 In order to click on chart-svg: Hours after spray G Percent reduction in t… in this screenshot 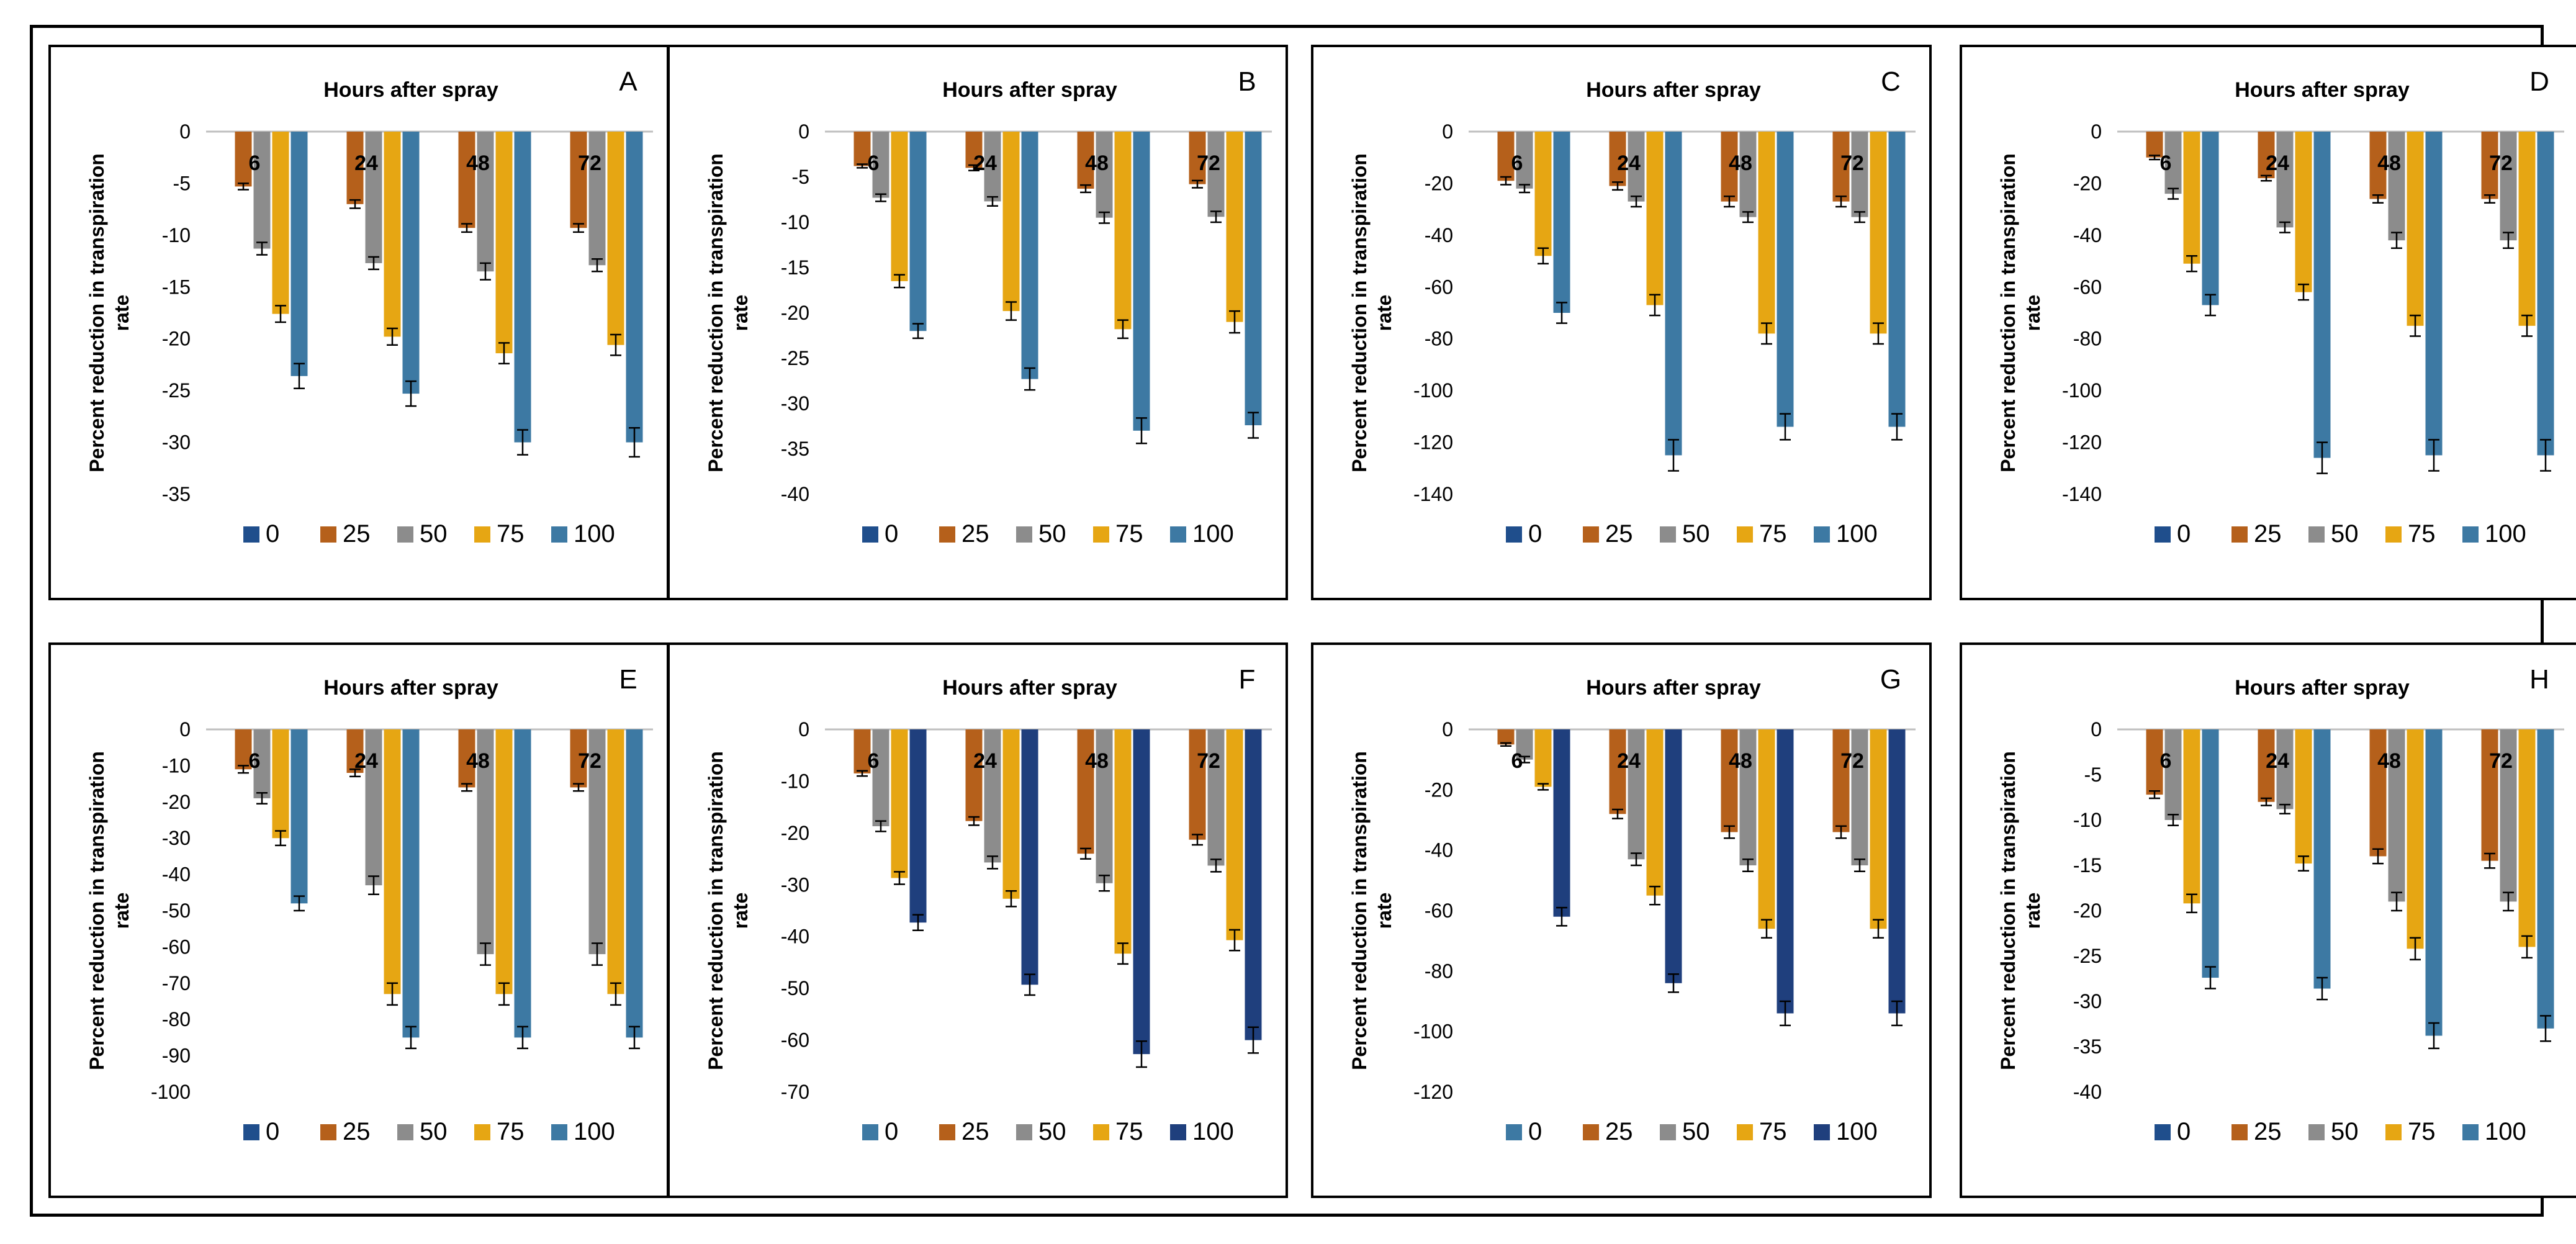, I will do `click(1632, 904)`.